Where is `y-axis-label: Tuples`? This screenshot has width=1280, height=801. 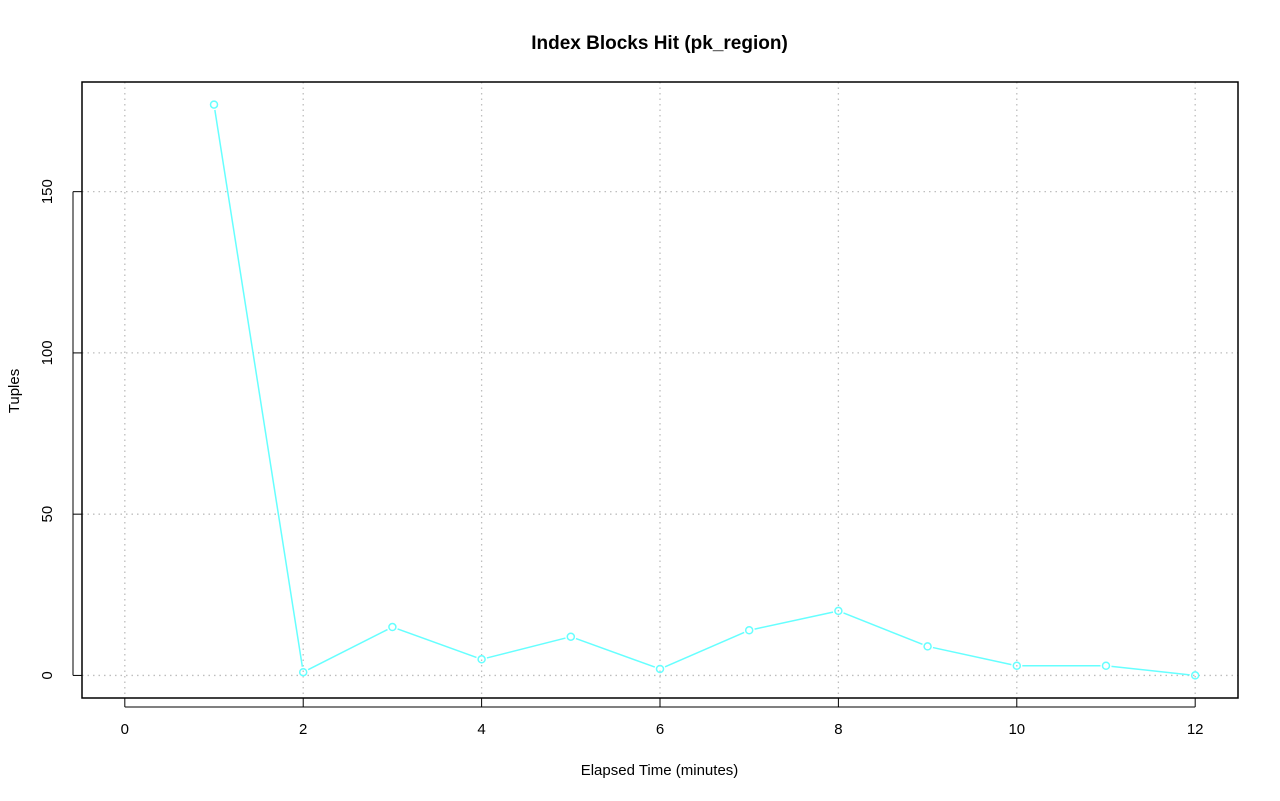 y-axis-label: Tuples is located at coordinates (14, 391).